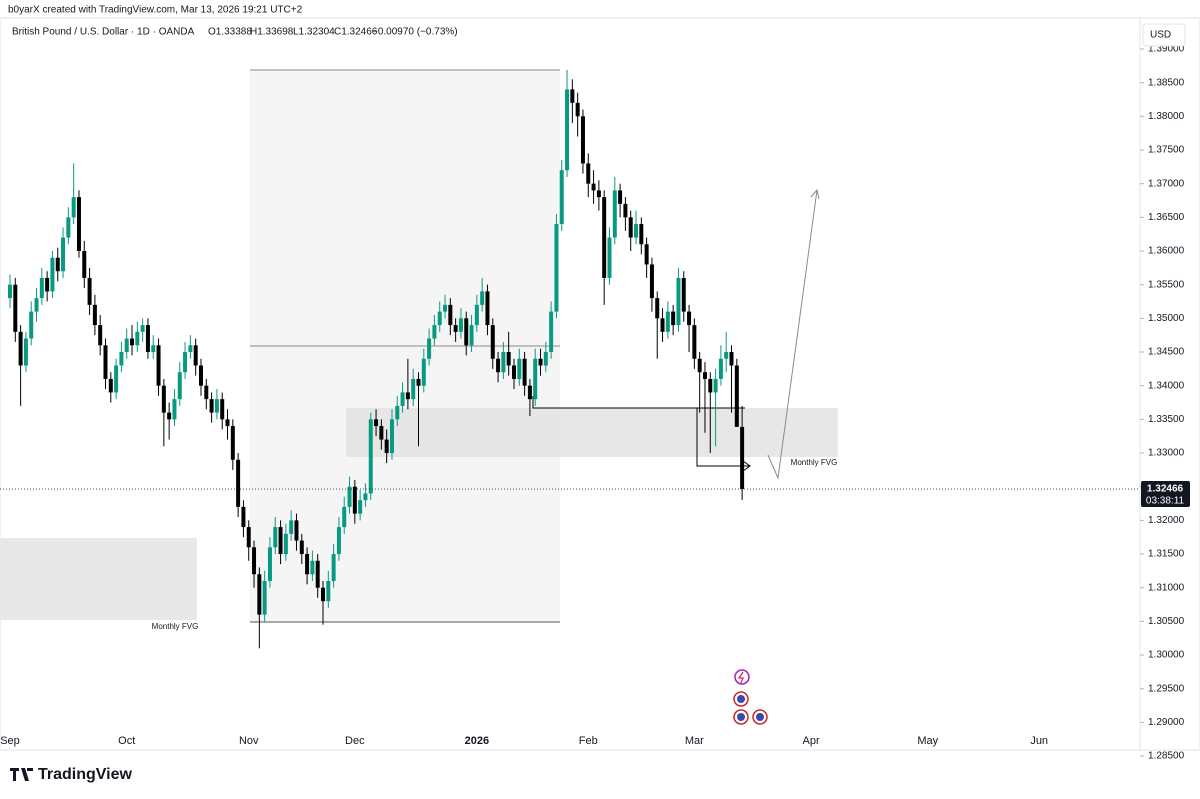 The height and width of the screenshot is (799, 1200). I want to click on time-axis: Sep Oct Nov Dec 2026 Feb Mar Apr May Jun, so click(524, 741).